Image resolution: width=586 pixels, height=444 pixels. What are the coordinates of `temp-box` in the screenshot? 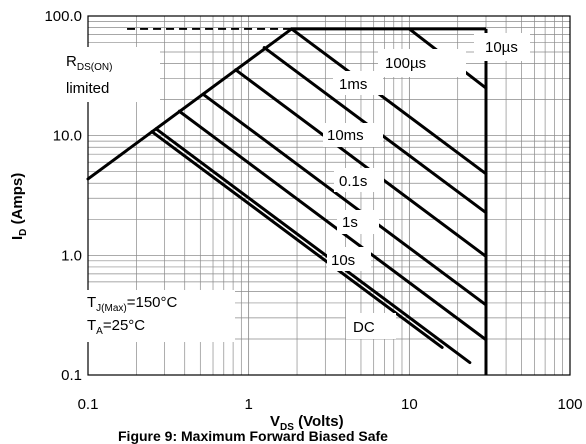 It's located at (160, 316).